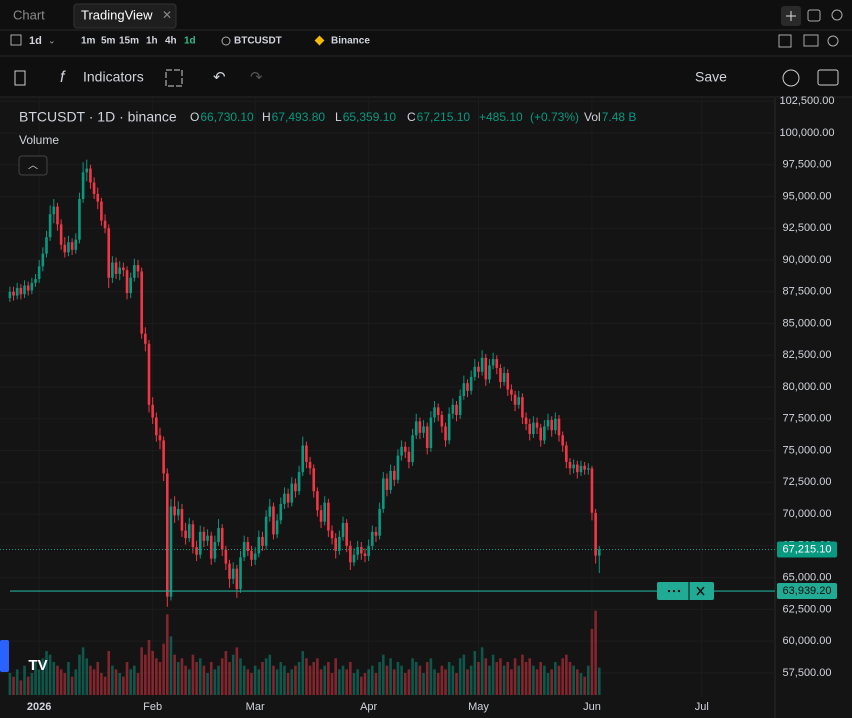 Image resolution: width=852 pixels, height=718 pixels. What do you see at coordinates (152, 707) in the screenshot?
I see `x-tick-label: Feb` at bounding box center [152, 707].